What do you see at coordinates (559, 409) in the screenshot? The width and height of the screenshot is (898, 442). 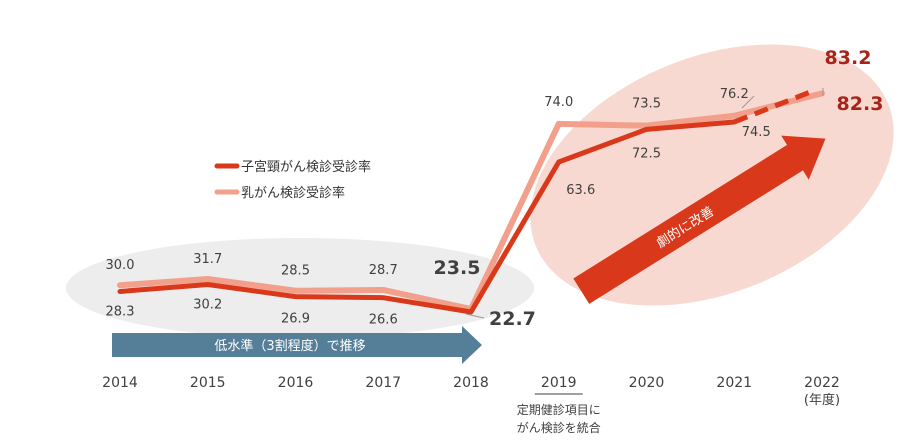 I see `note-line-1: 定期健診項目に` at bounding box center [559, 409].